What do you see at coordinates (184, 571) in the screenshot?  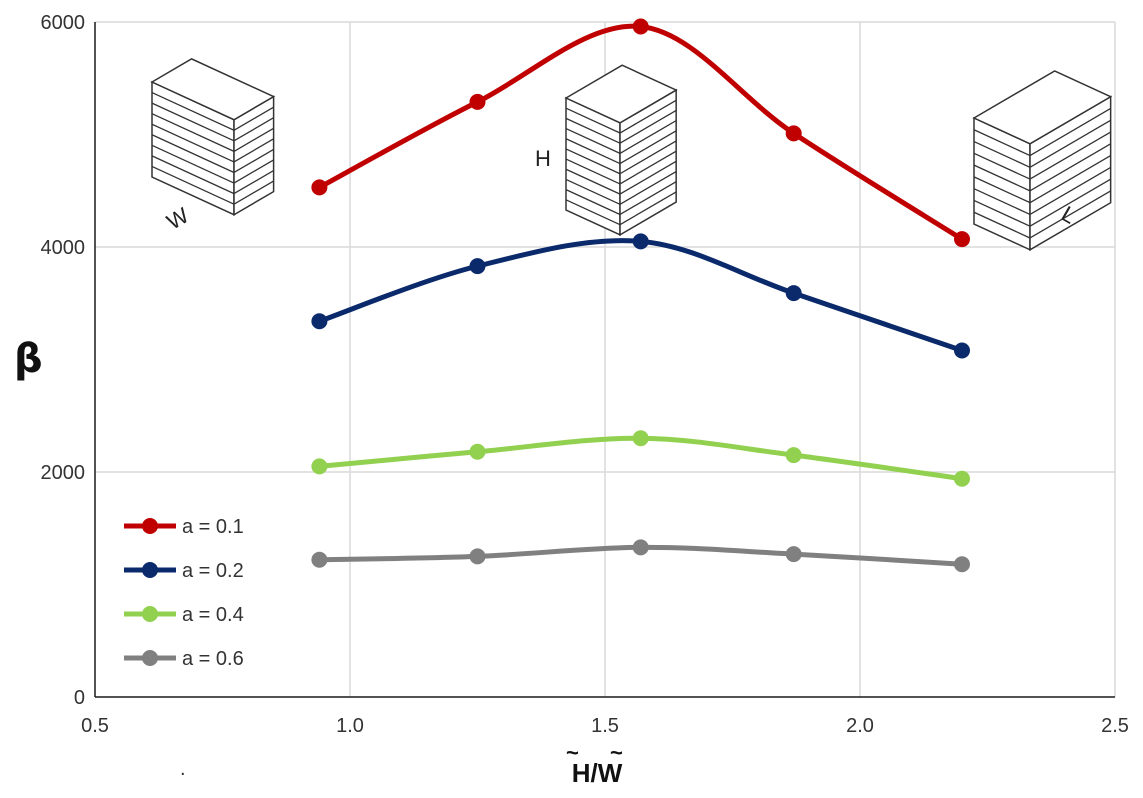 I see `legend-item: a = 0.2` at bounding box center [184, 571].